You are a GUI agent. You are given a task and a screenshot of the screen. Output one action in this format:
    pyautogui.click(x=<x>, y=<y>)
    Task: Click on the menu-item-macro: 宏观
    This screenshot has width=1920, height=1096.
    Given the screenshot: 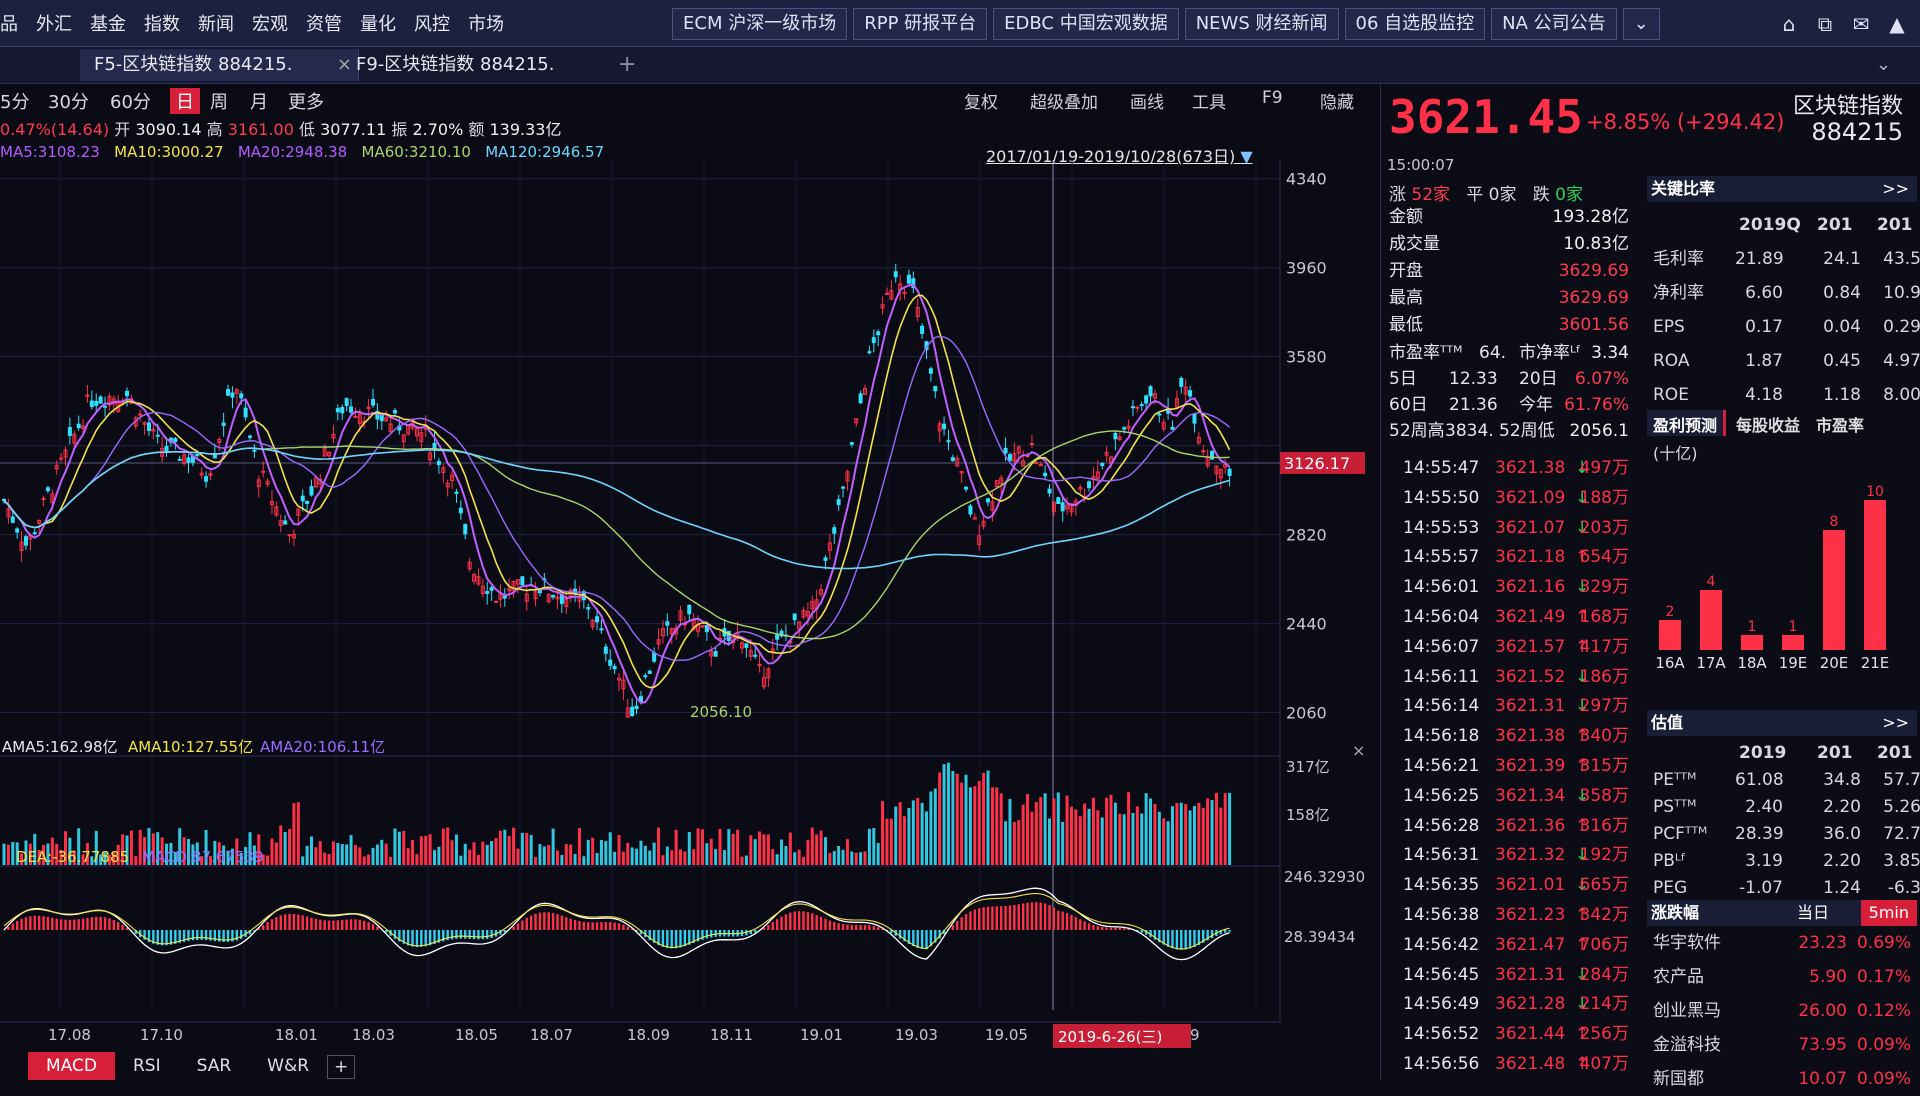 What is the action you would take?
    pyautogui.click(x=270, y=23)
    